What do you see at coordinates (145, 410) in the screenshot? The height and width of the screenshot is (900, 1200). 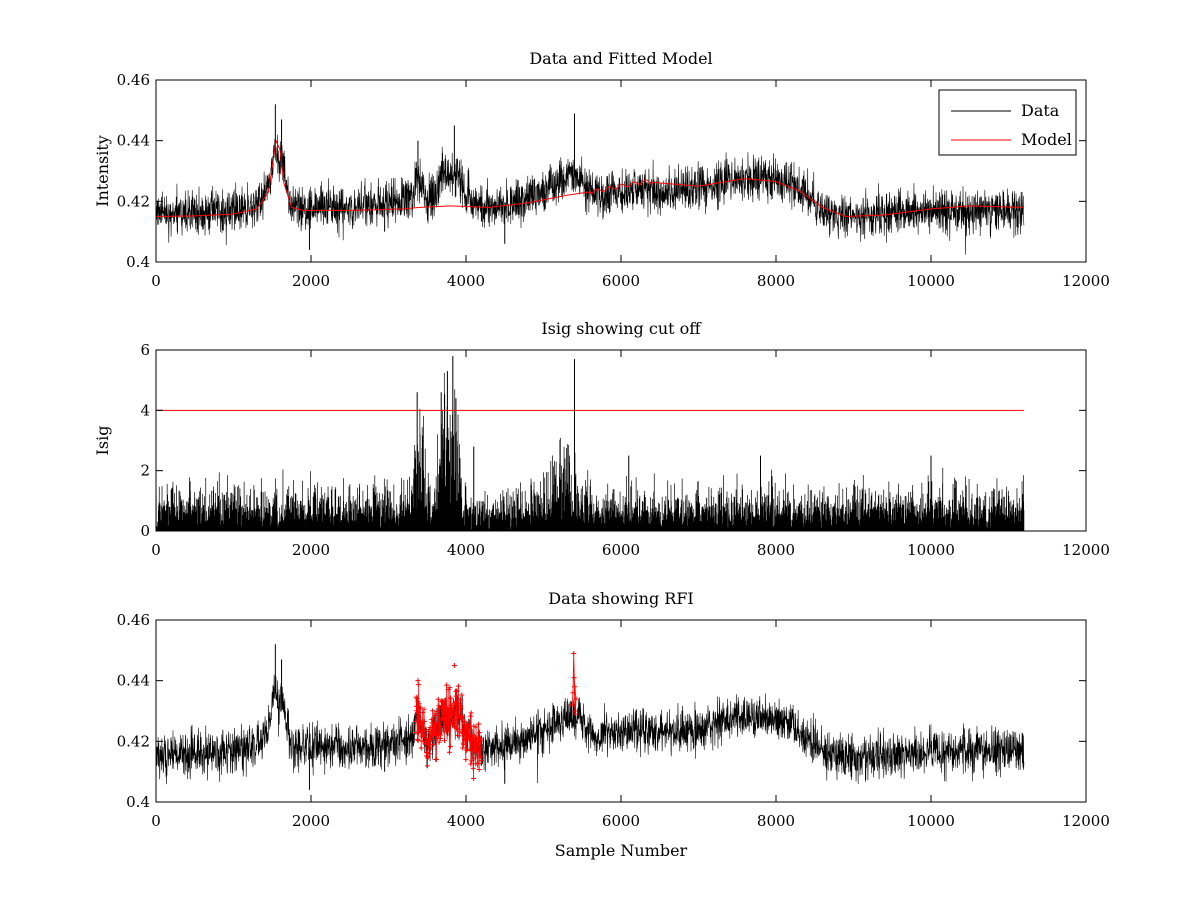 I see `y-tick-label: 4` at bounding box center [145, 410].